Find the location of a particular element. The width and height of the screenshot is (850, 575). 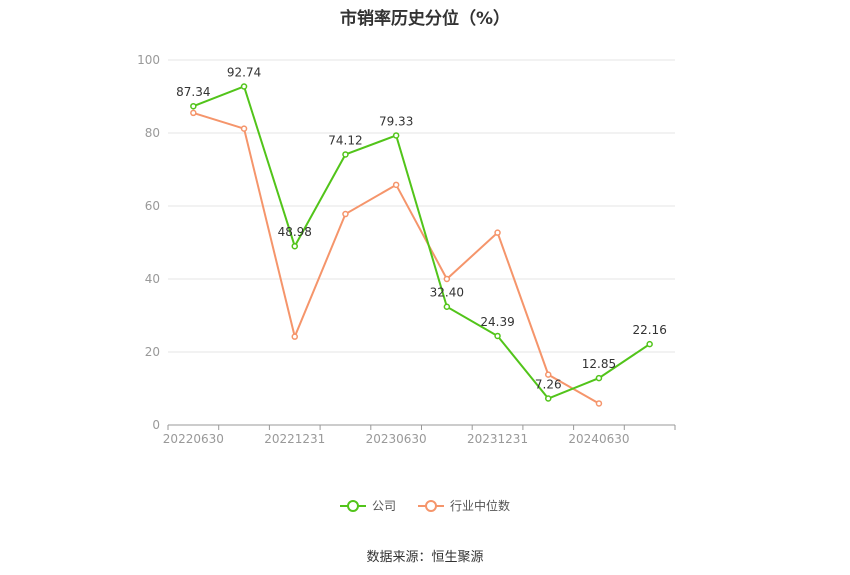

data-label: 48.98 is located at coordinates (295, 232).